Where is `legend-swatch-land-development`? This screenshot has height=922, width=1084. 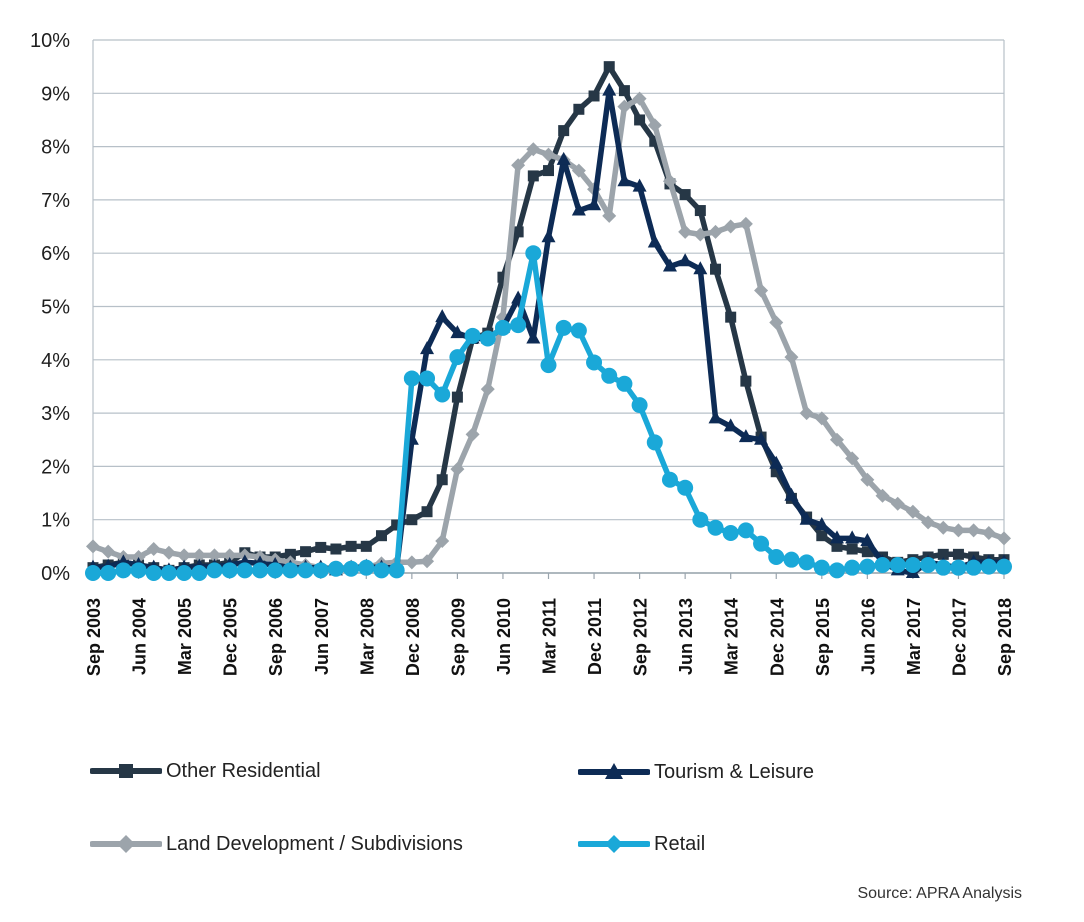 legend-swatch-land-development is located at coordinates (126, 844).